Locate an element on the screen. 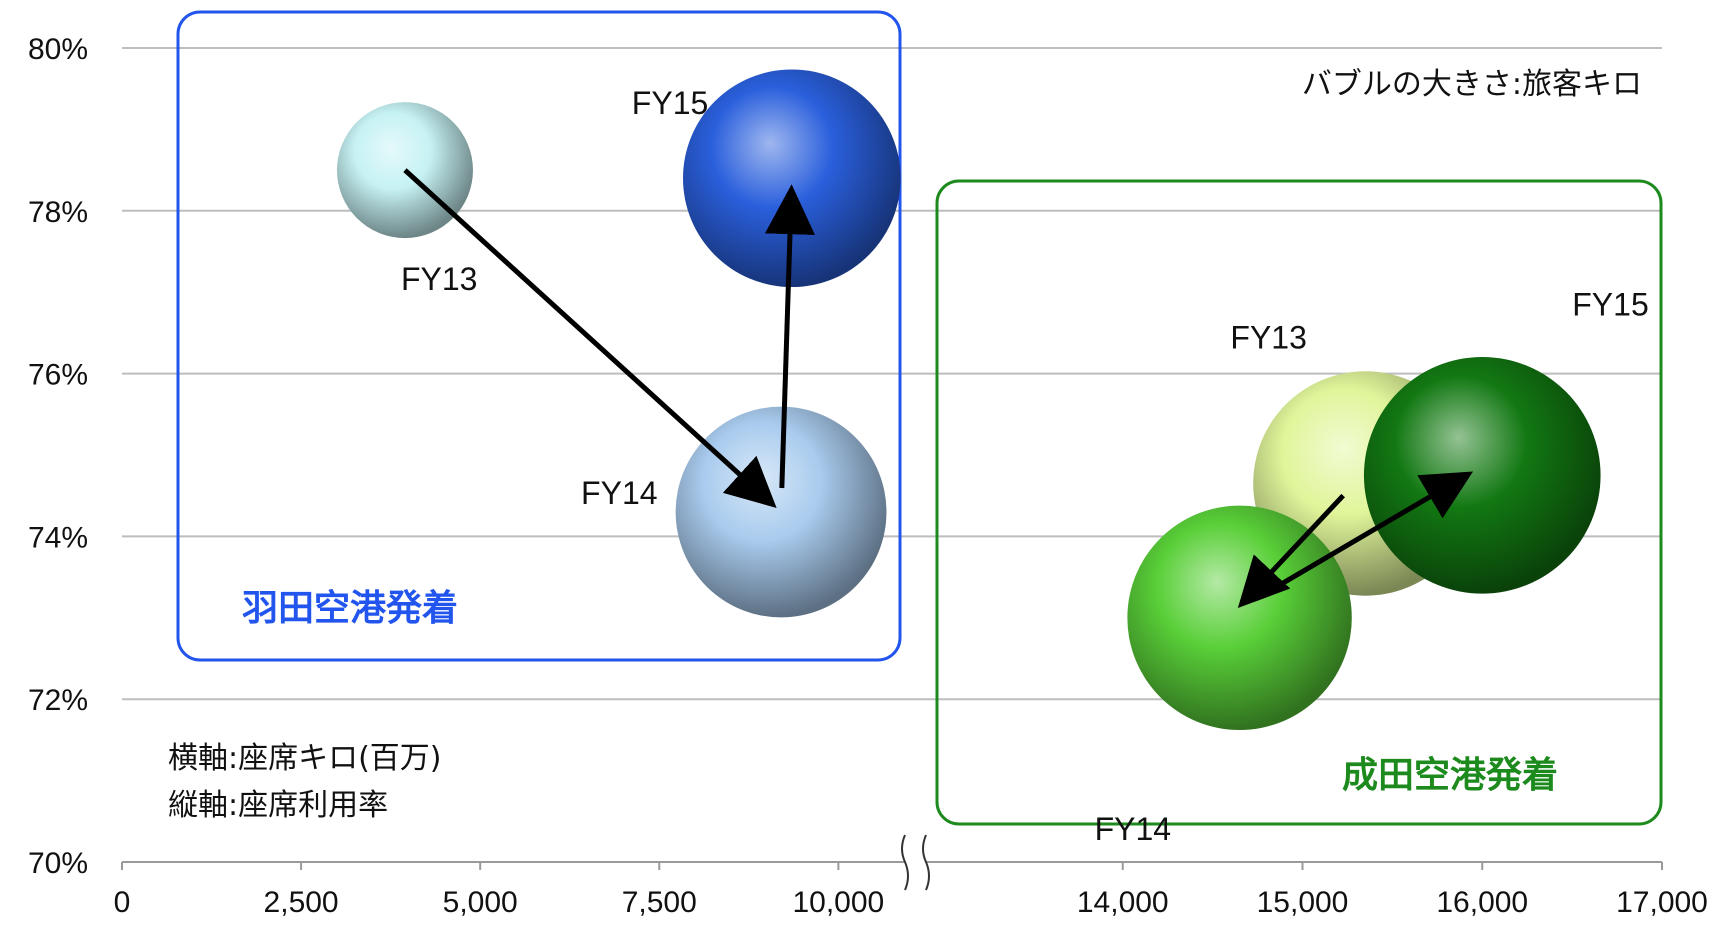  x-tick-label: 7,500 is located at coordinates (659, 902).